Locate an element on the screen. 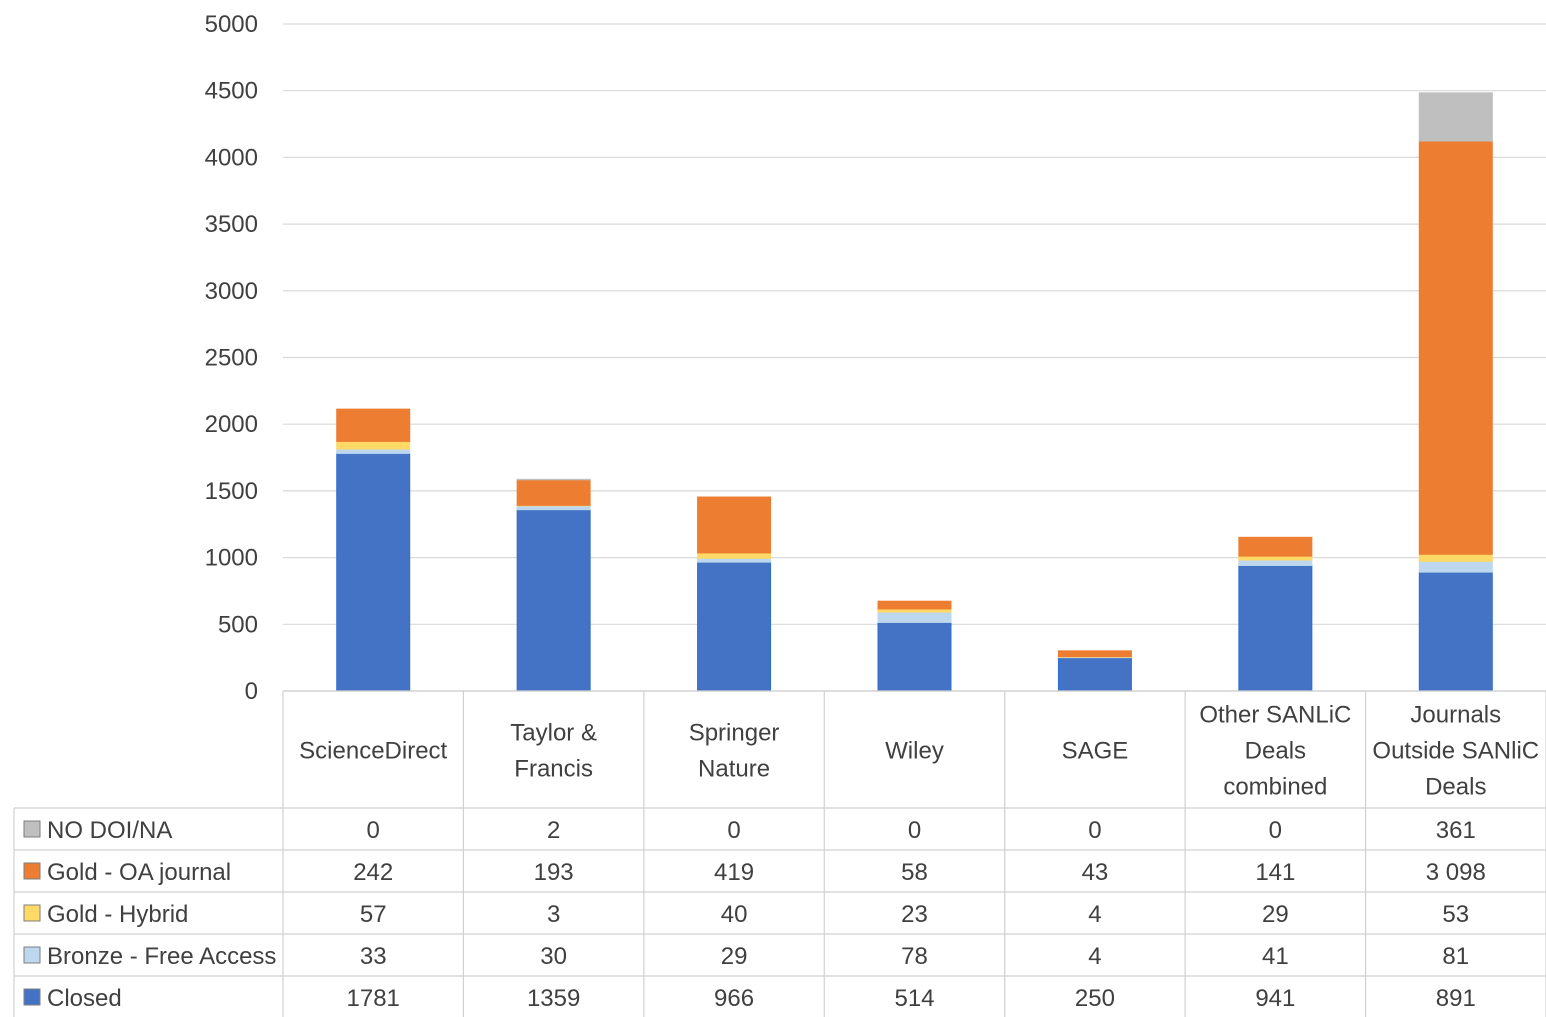 This screenshot has height=1017, width=1546. bar-segment-closed-taylor-and-francis is located at coordinates (553, 600).